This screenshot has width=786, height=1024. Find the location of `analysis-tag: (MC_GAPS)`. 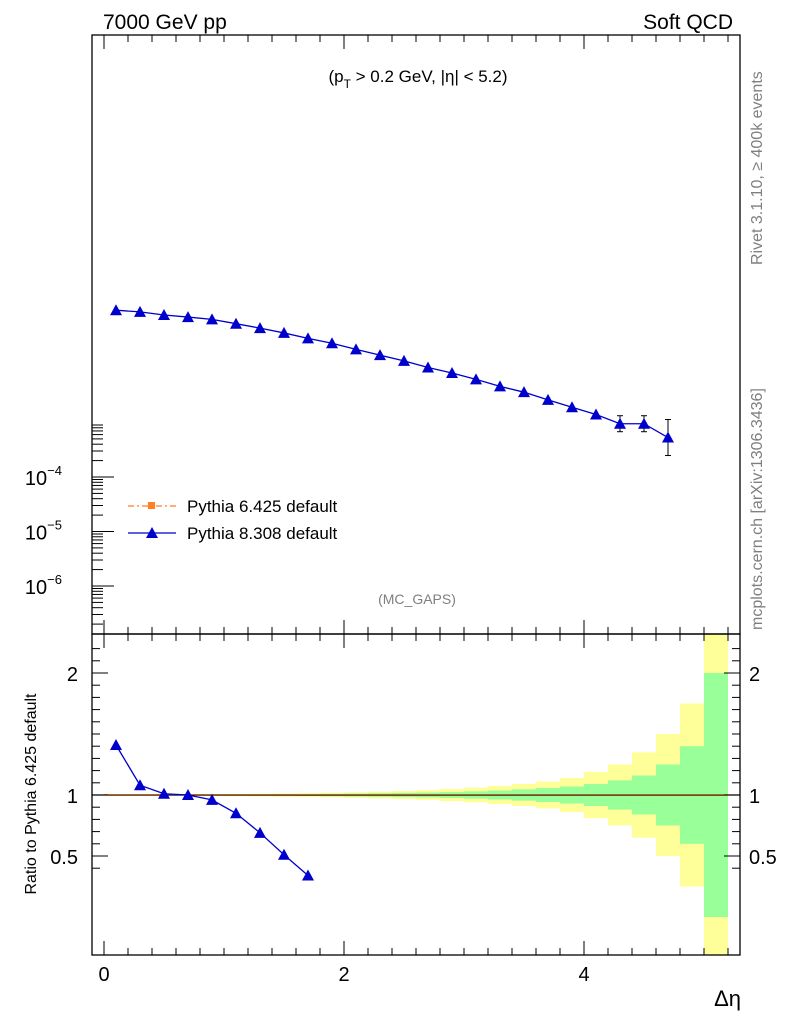

analysis-tag: (MC_GAPS) is located at coordinates (417, 599).